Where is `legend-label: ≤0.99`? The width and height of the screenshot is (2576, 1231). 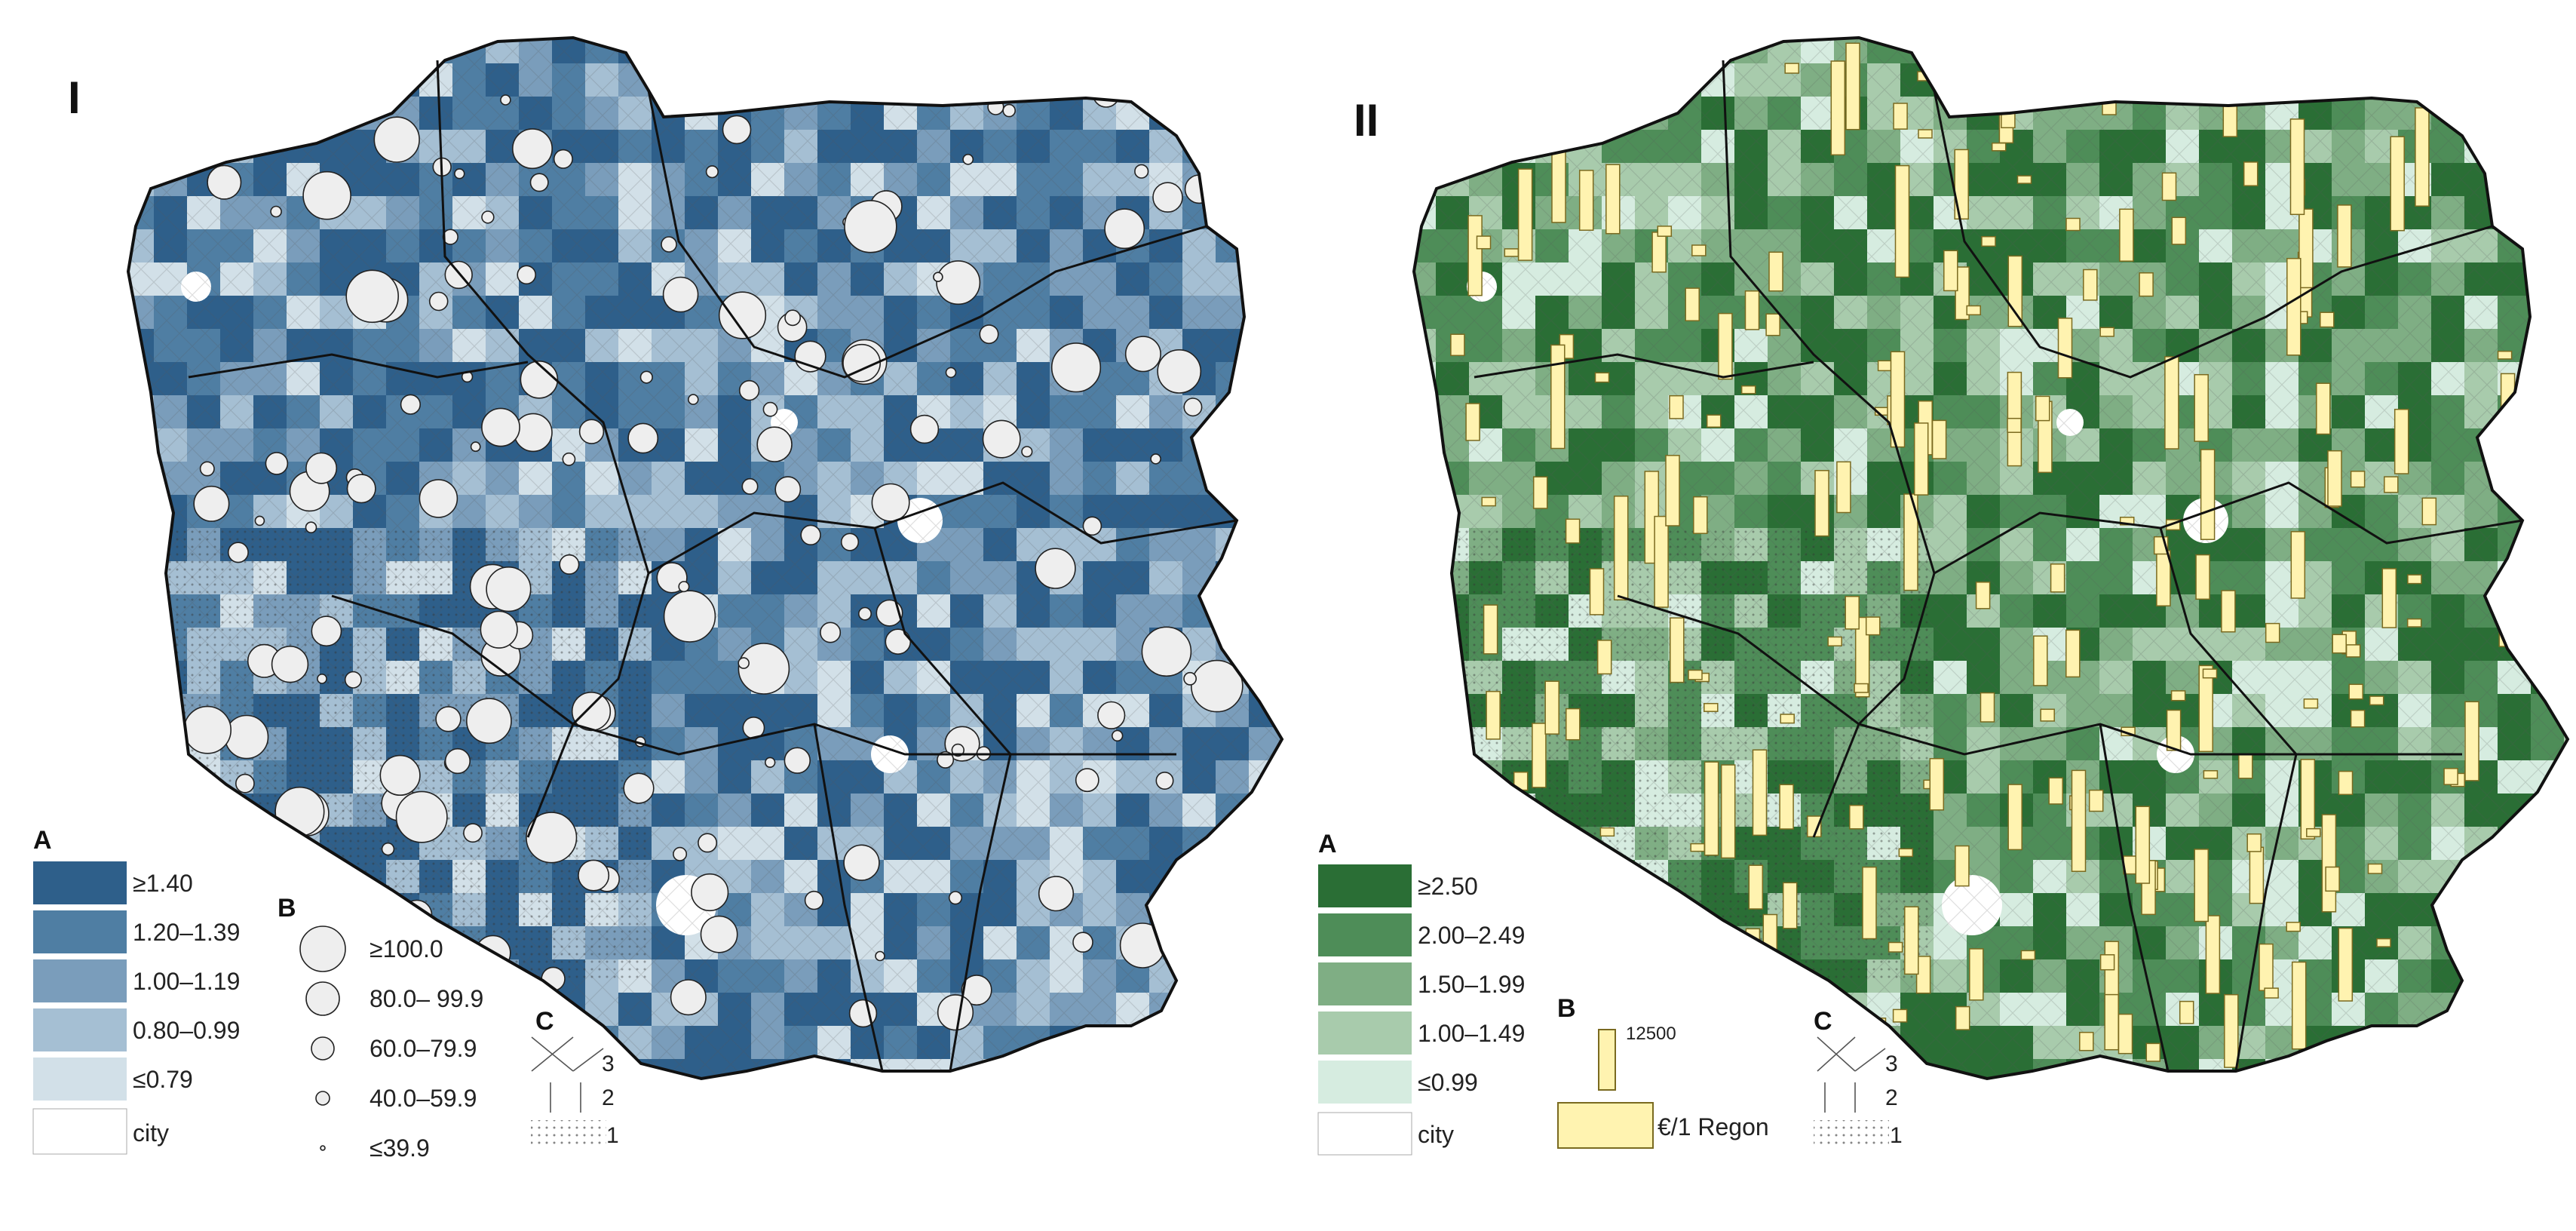 legend-label: ≤0.99 is located at coordinates (1448, 1082).